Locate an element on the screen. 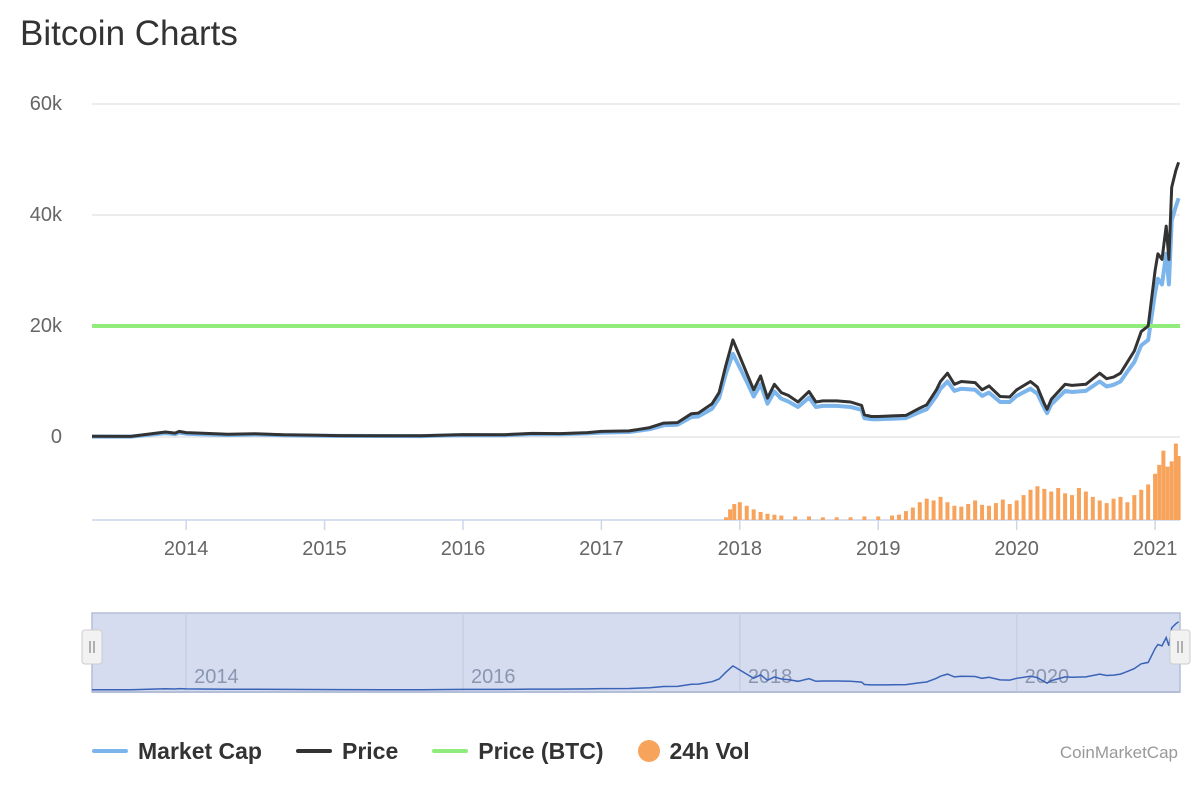 This screenshot has width=1200, height=800. navigator-tick-label: 2016 is located at coordinates (493, 677).